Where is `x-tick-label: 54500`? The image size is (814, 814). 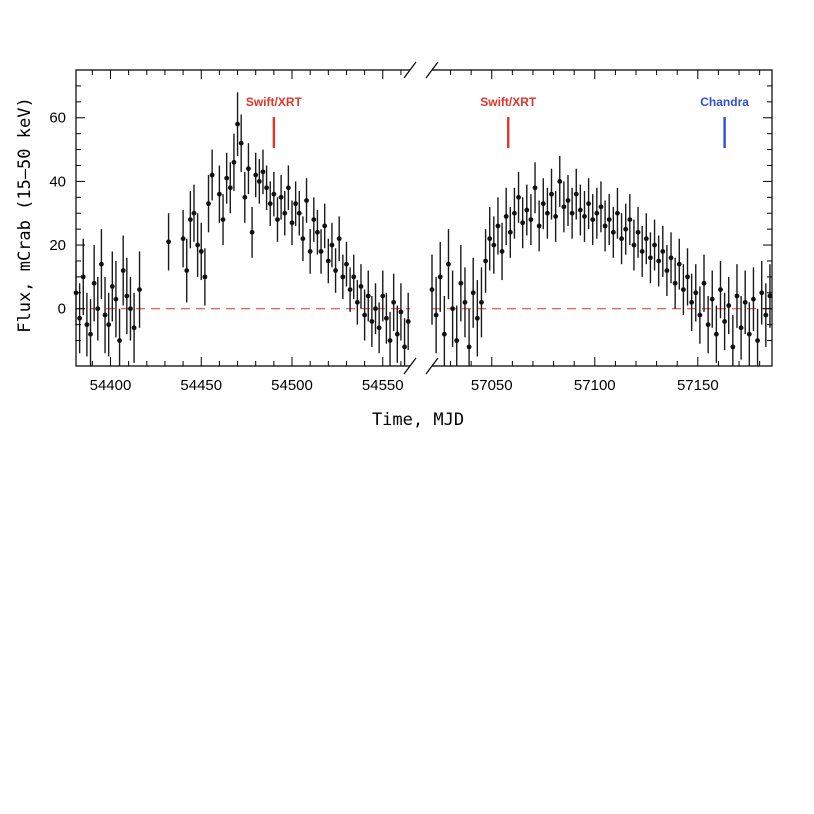 x-tick-label: 54500 is located at coordinates (292, 385).